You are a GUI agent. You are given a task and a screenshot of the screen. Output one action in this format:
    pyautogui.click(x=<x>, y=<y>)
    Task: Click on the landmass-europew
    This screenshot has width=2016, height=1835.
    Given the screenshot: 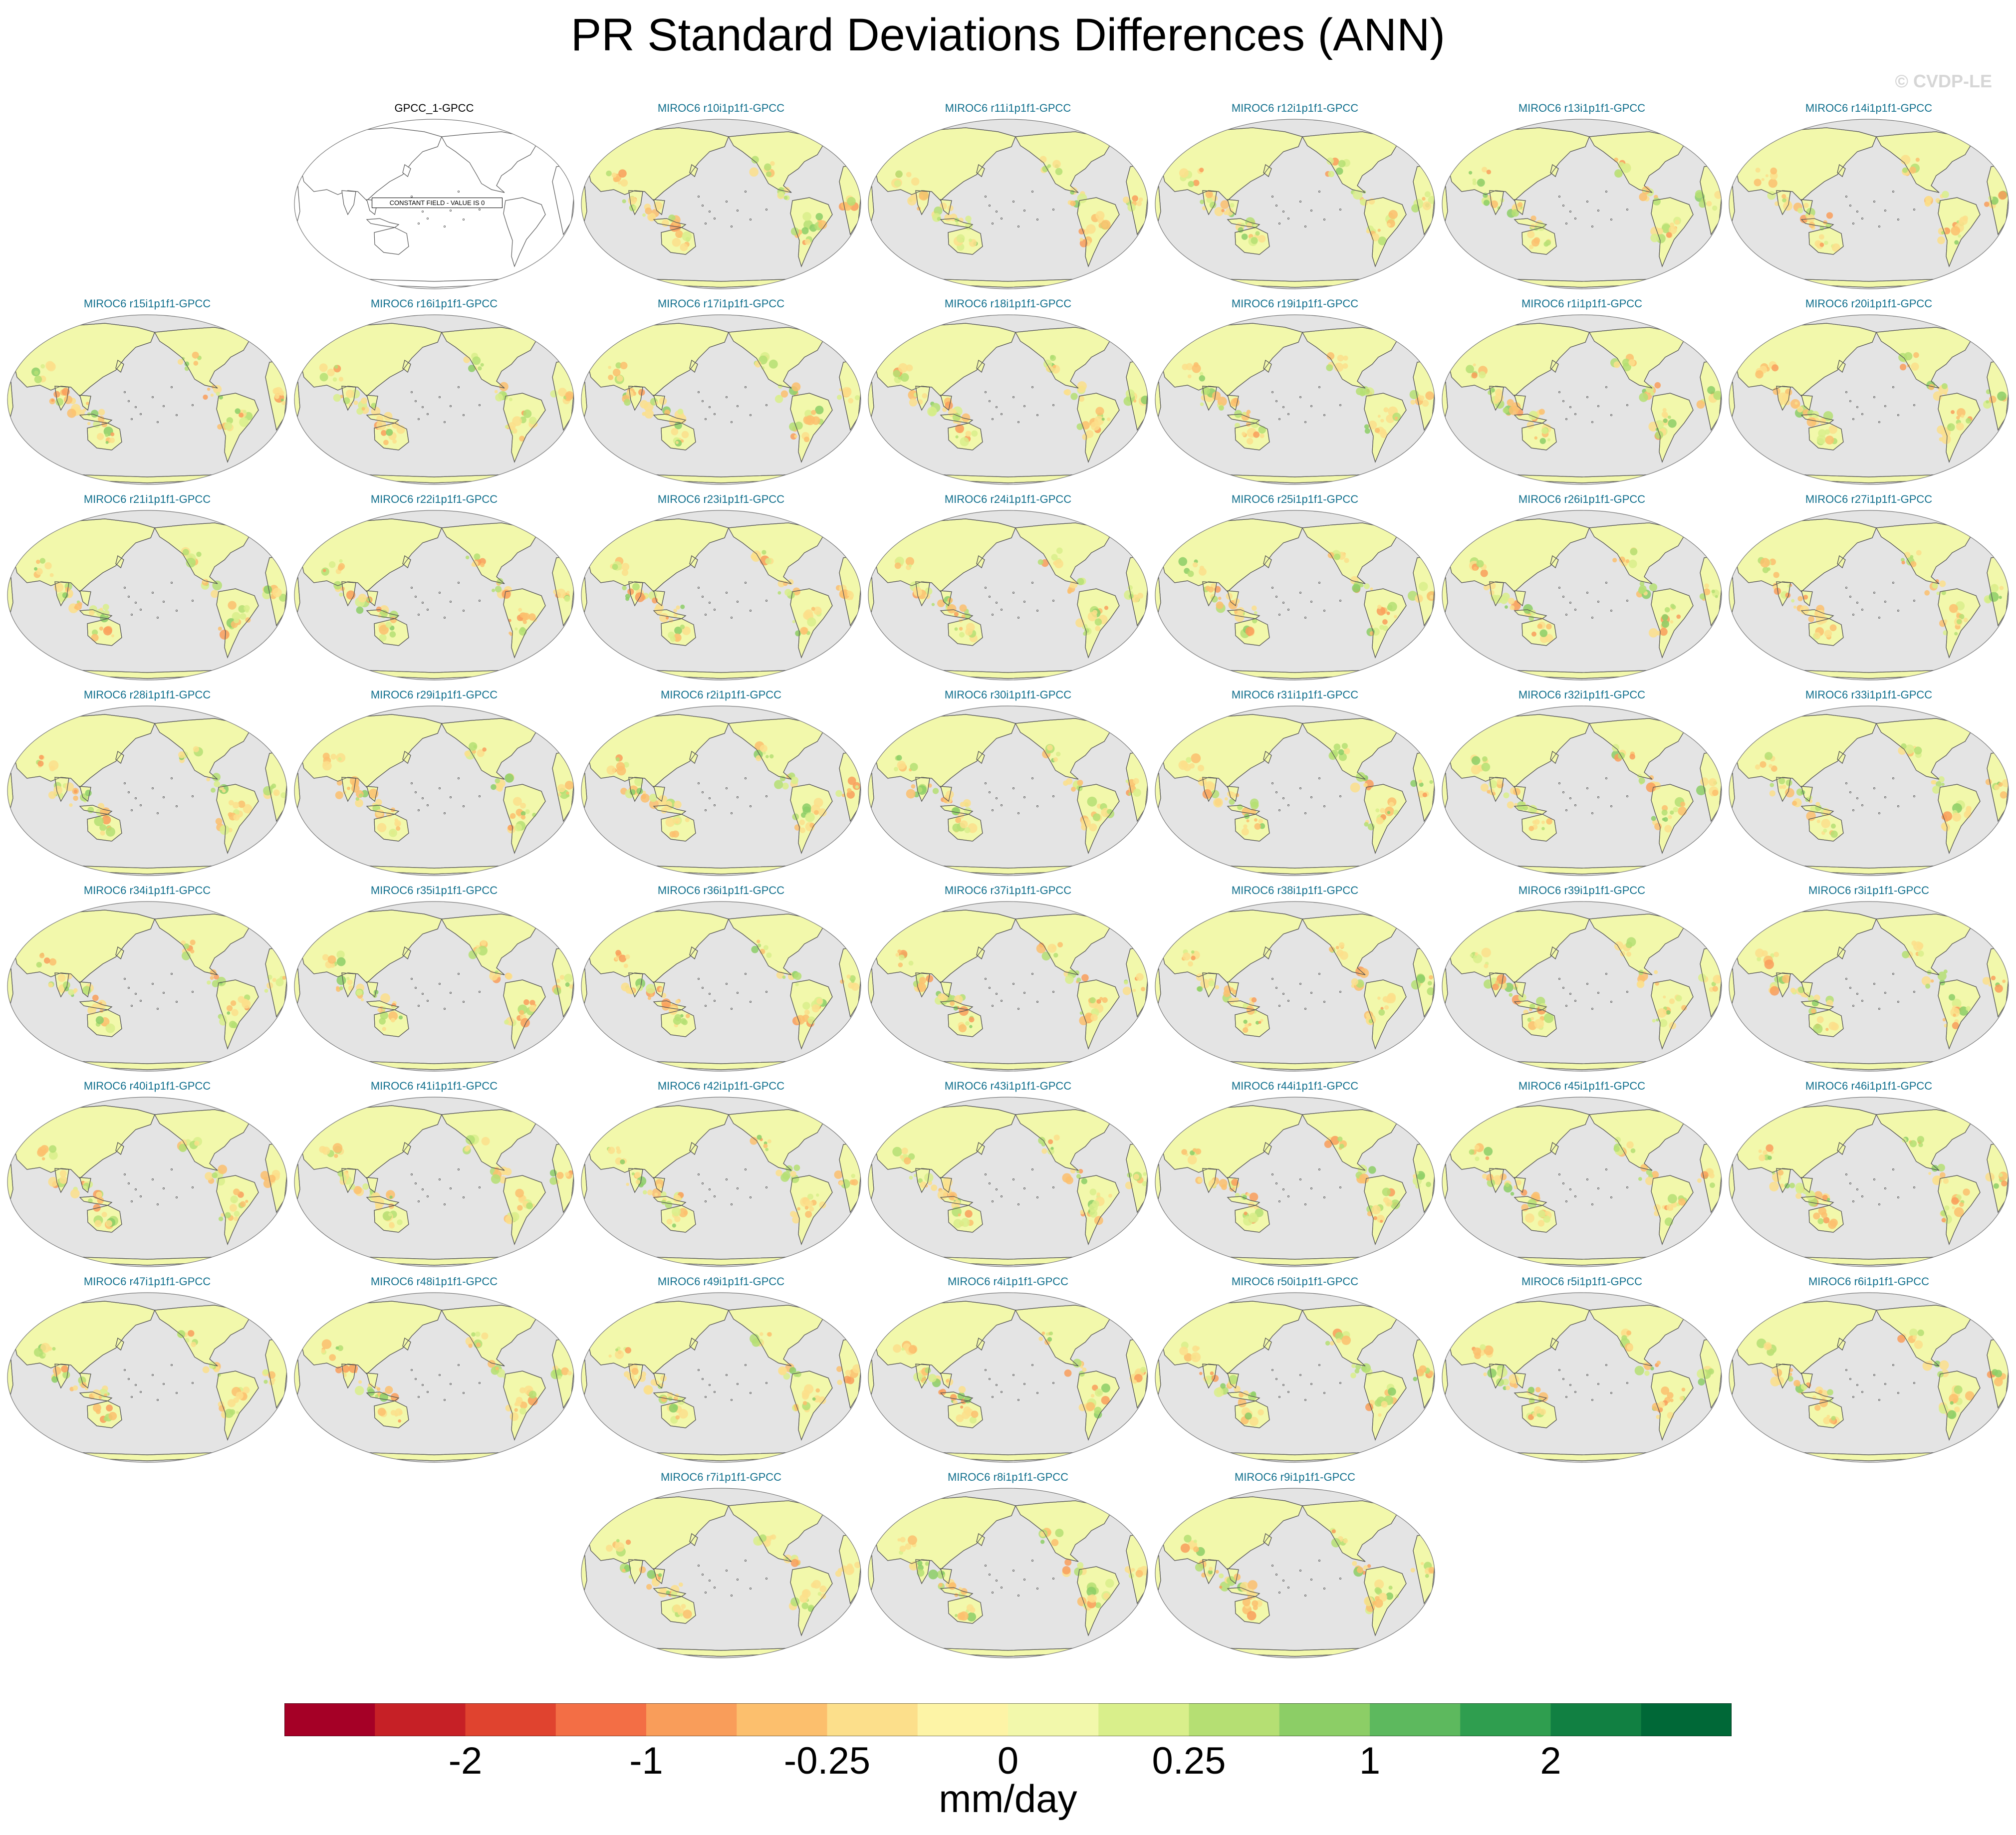 What is the action you would take?
    pyautogui.click(x=1734, y=548)
    